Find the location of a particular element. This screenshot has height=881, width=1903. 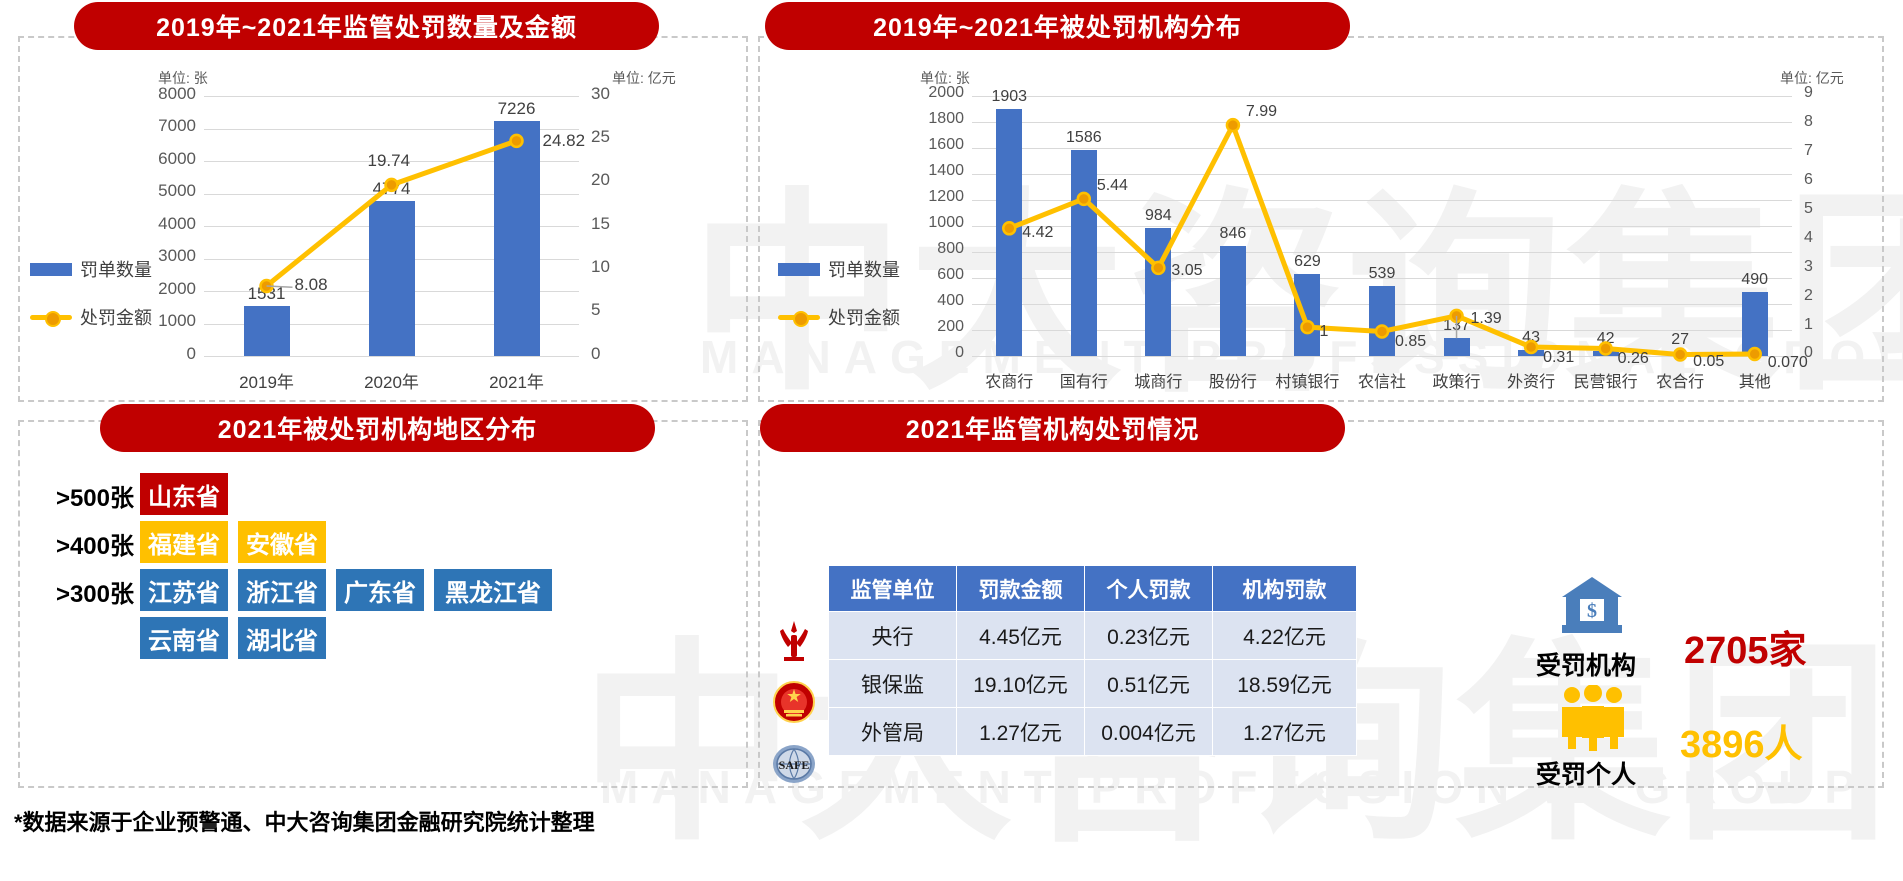

y-axis-tick-right: 20 is located at coordinates (600, 180).